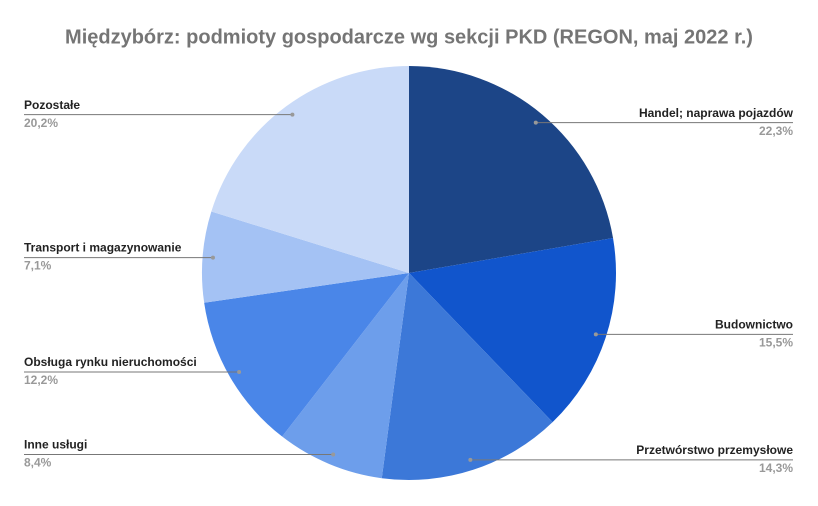  Describe the element at coordinates (776, 343) in the screenshot. I see `slice-value: 15,5%` at that location.